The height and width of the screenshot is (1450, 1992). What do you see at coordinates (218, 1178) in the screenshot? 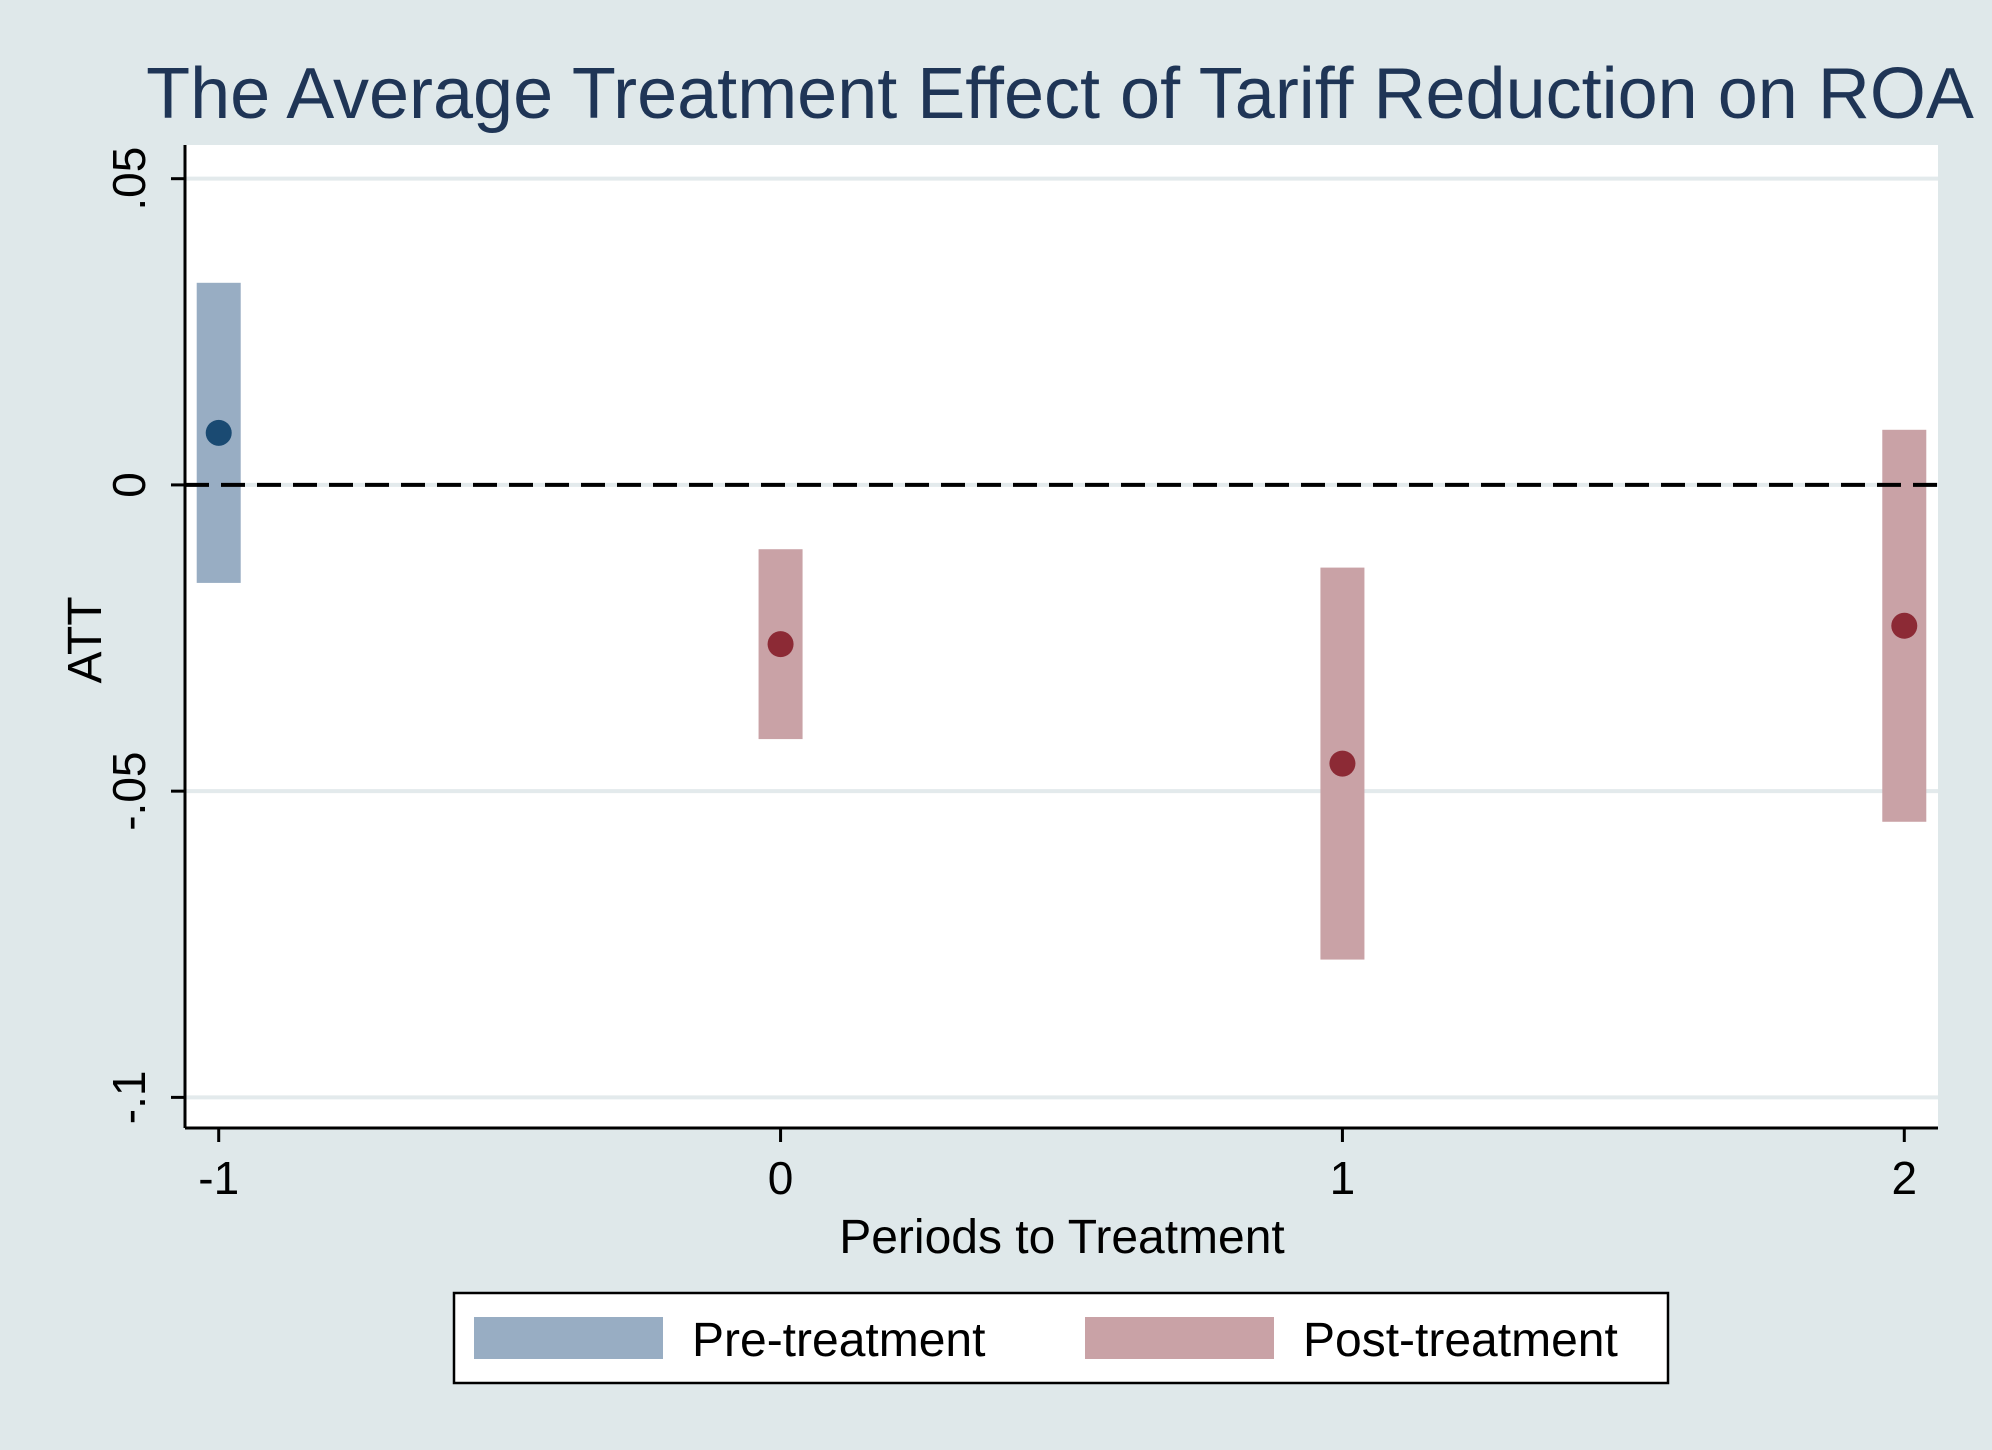
I see `x-tick-label: -1` at bounding box center [218, 1178].